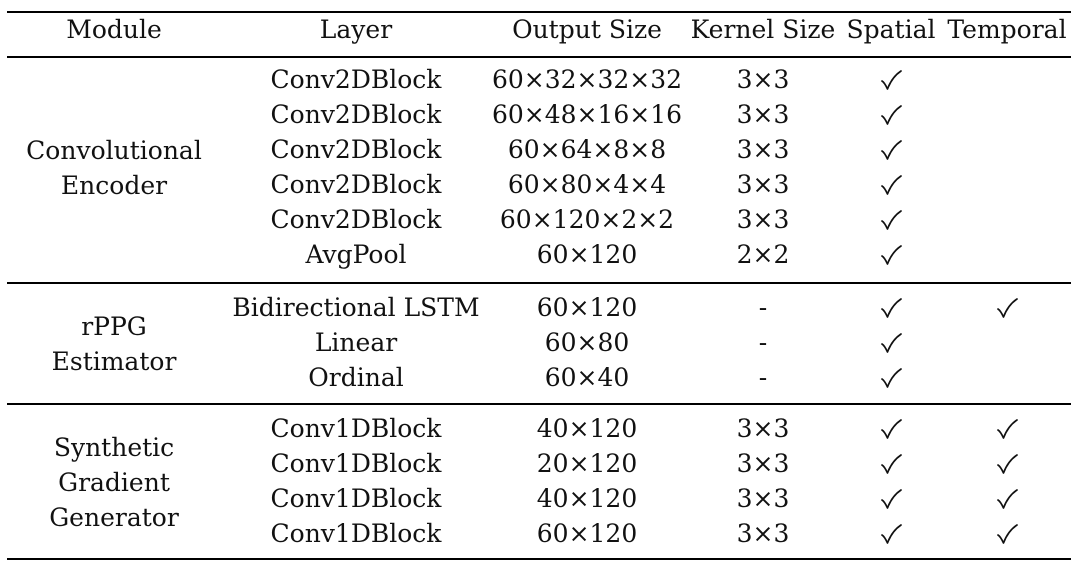  What do you see at coordinates (587, 463) in the screenshot?
I see `output-cell: 20×120` at bounding box center [587, 463].